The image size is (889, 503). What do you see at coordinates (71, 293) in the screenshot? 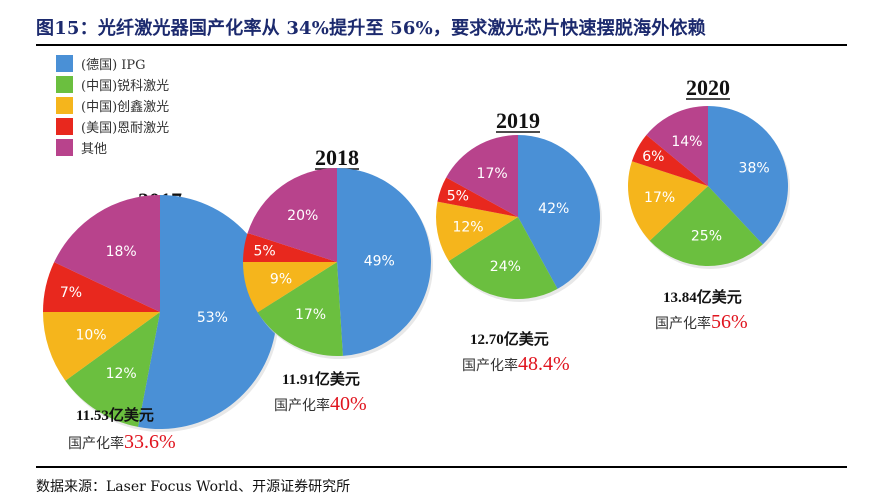
I see `slice-label-nlight: 7%` at bounding box center [71, 293].